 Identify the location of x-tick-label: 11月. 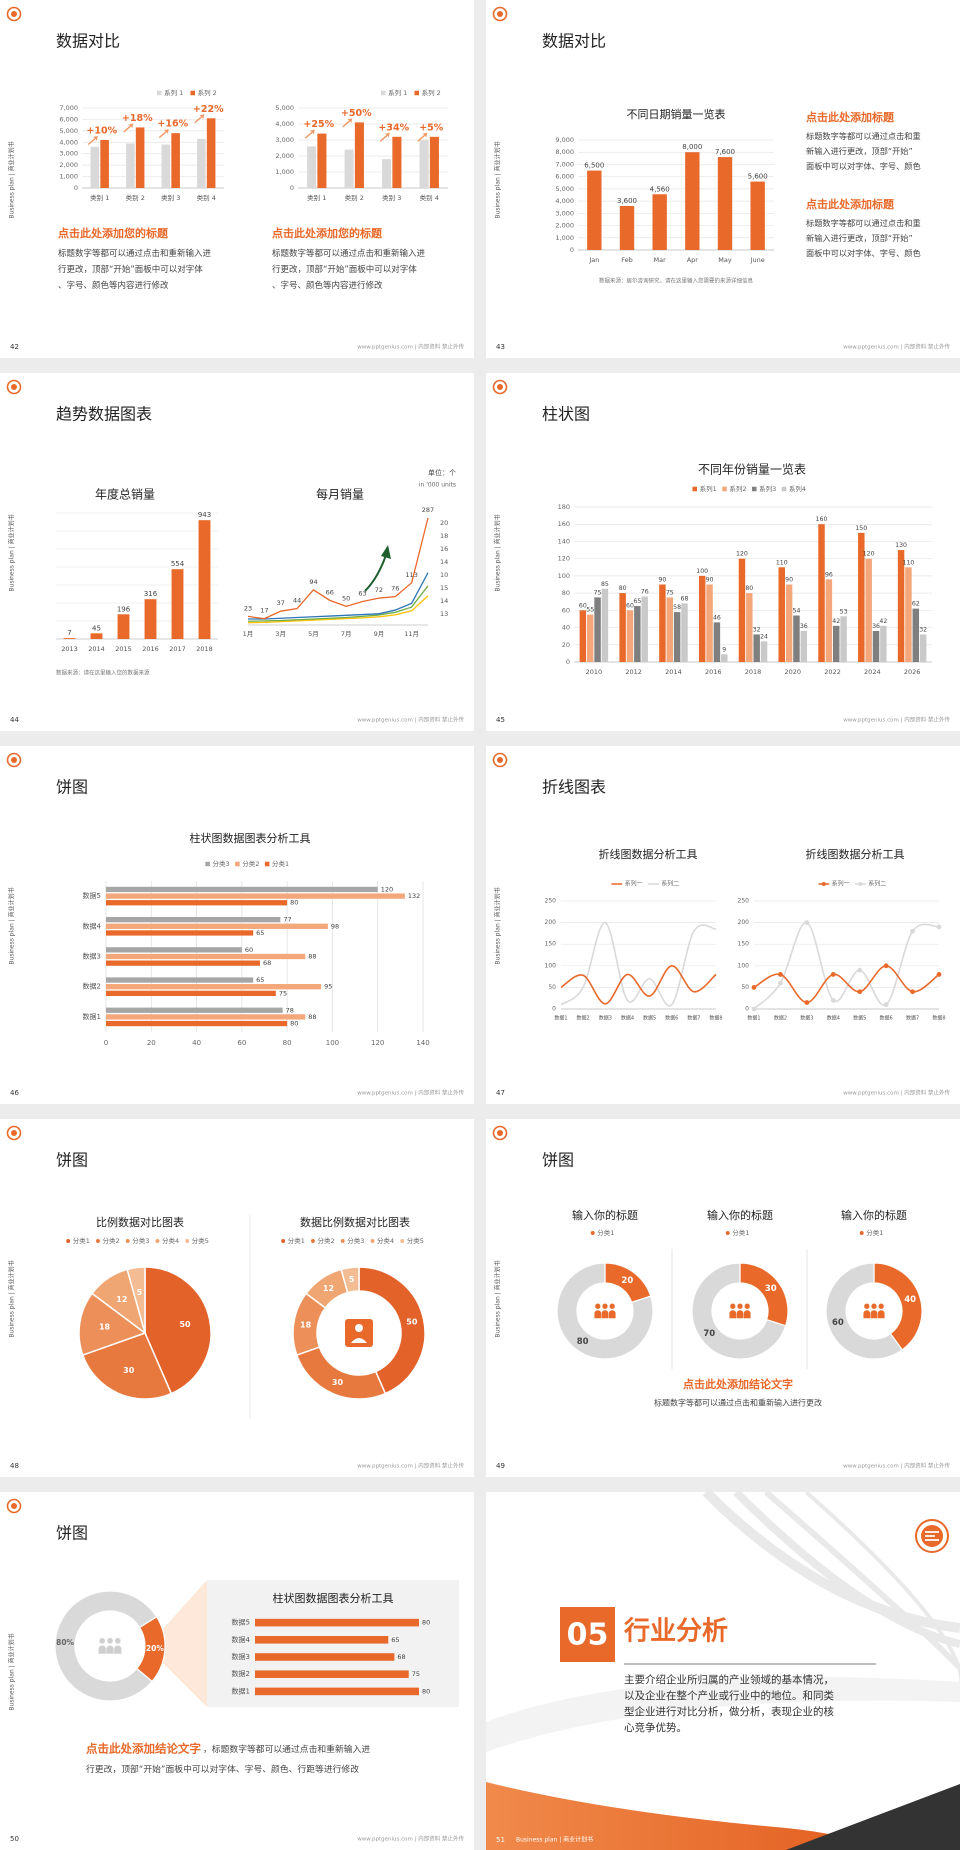
(411, 634).